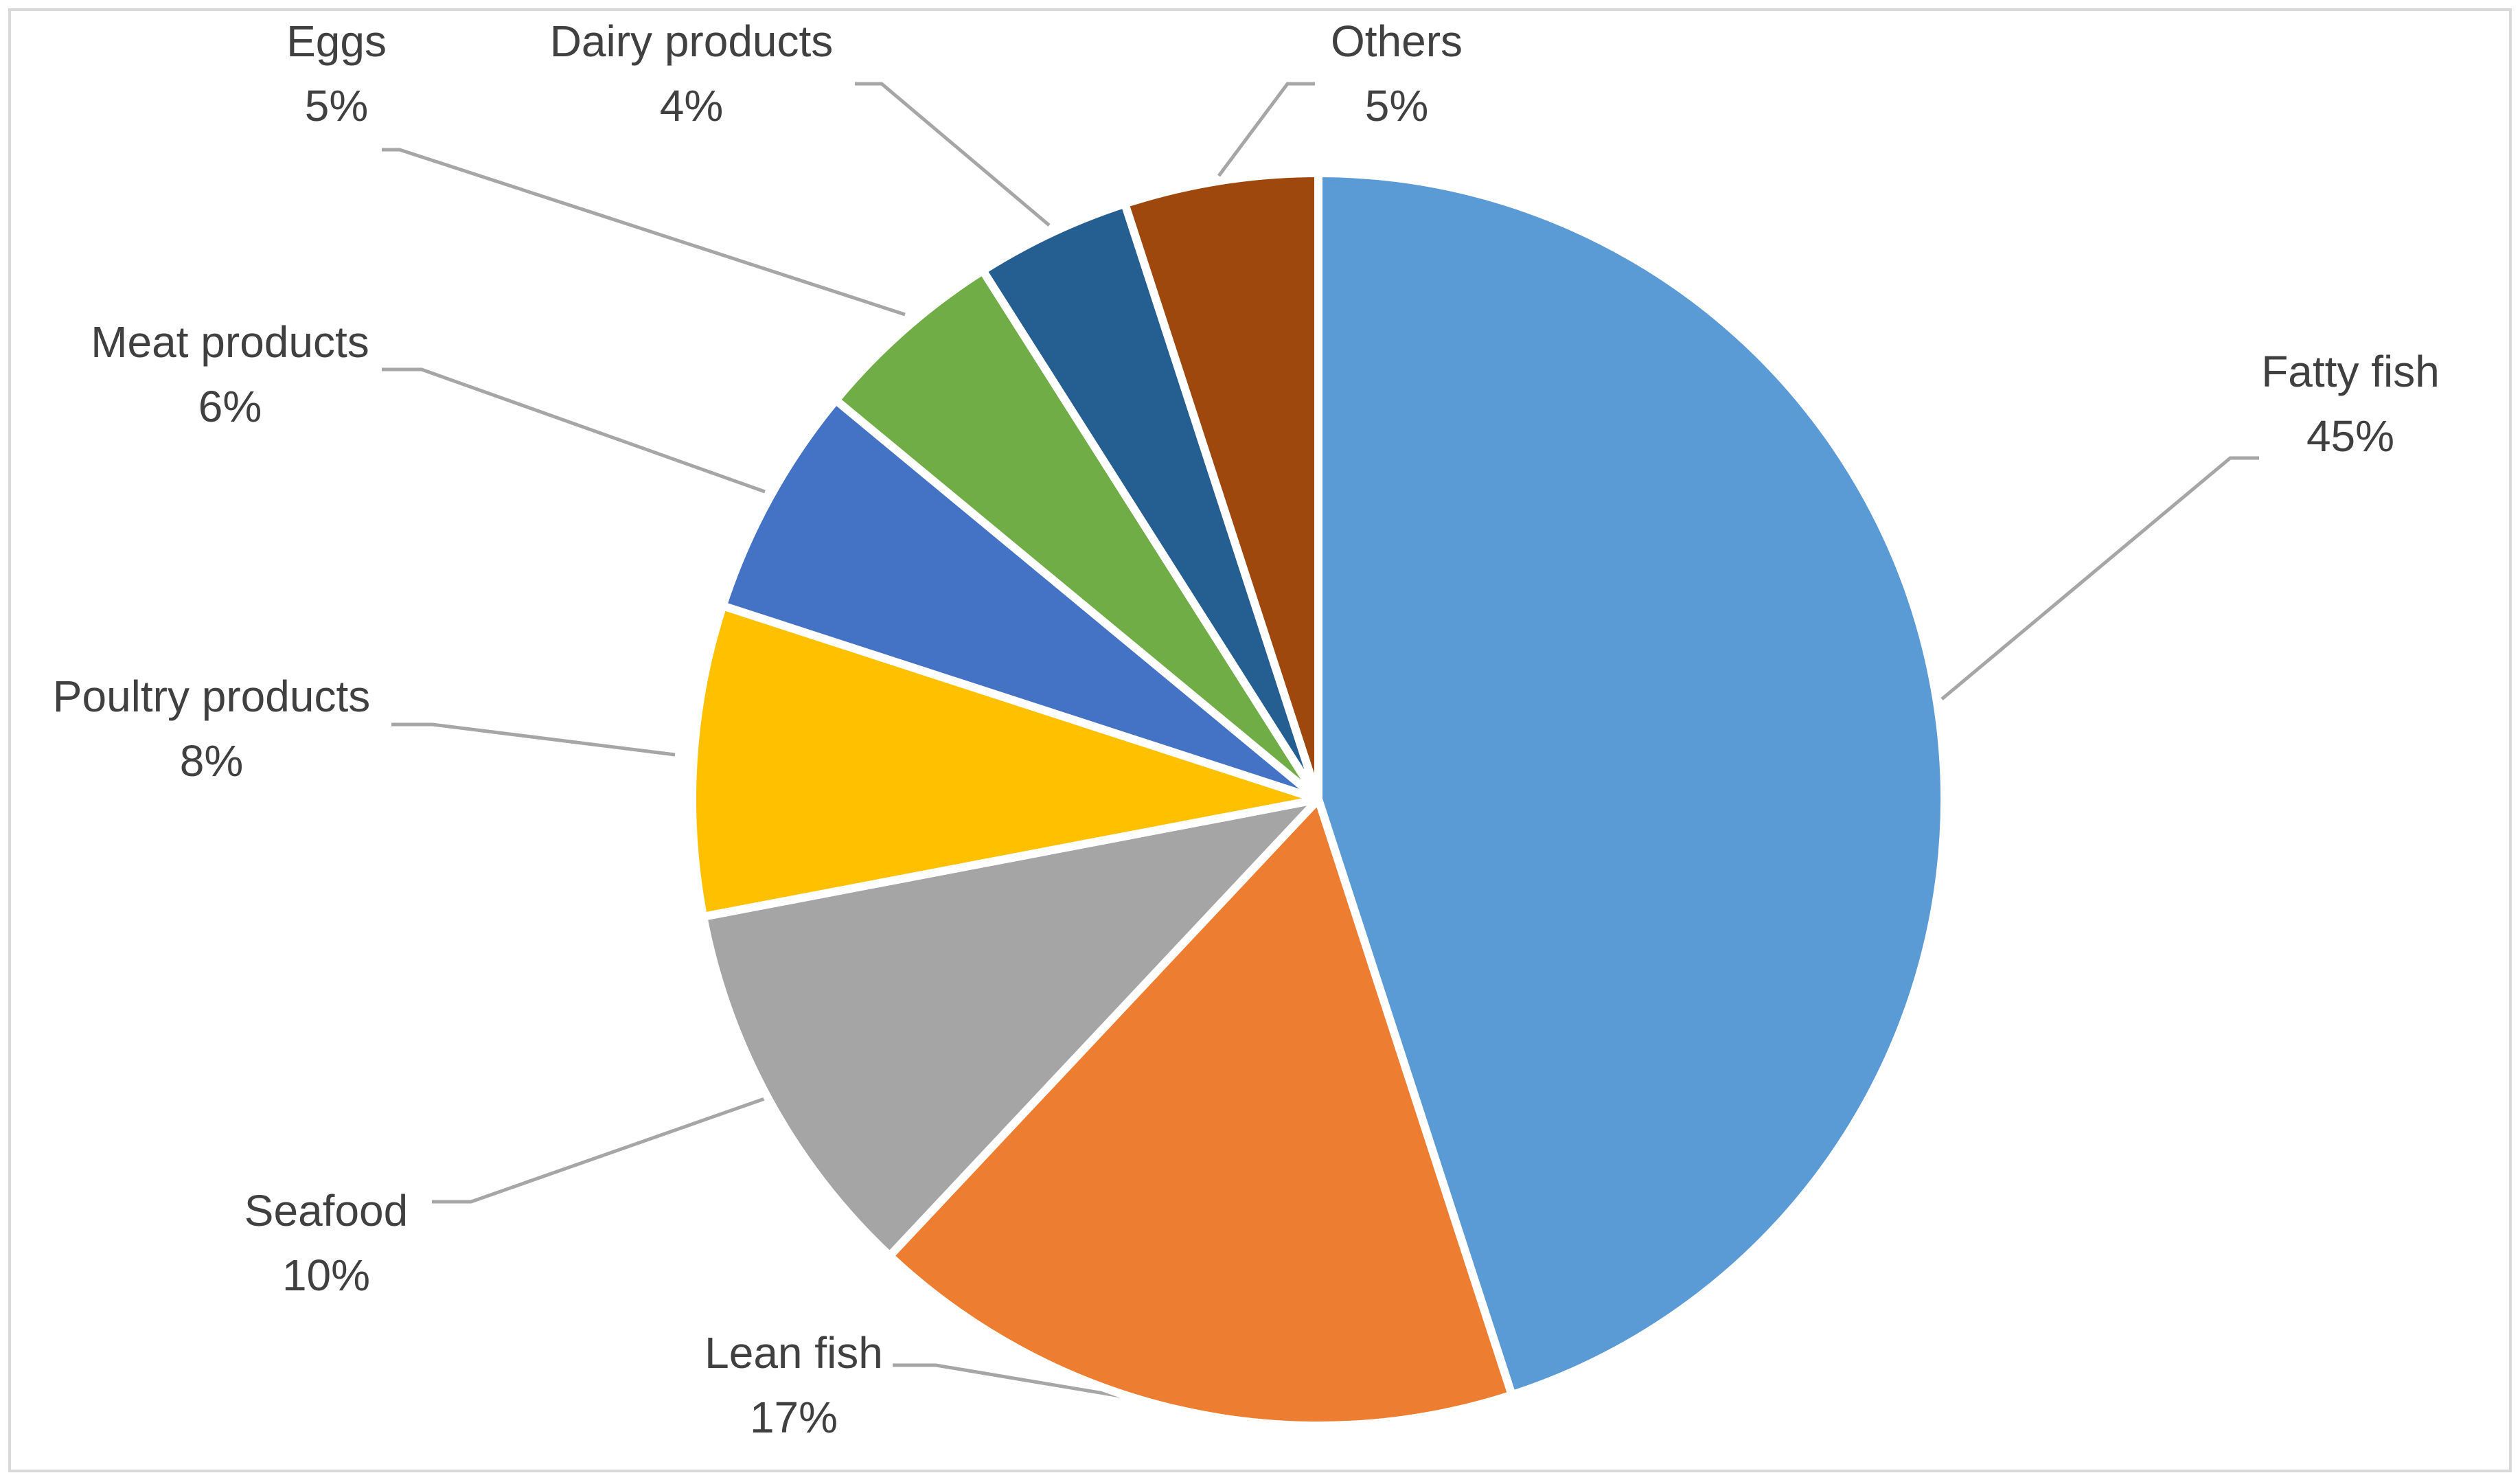 This screenshot has height=1484, width=2520. What do you see at coordinates (2350, 436) in the screenshot?
I see `slice-value-fatty-fish: 45%` at bounding box center [2350, 436].